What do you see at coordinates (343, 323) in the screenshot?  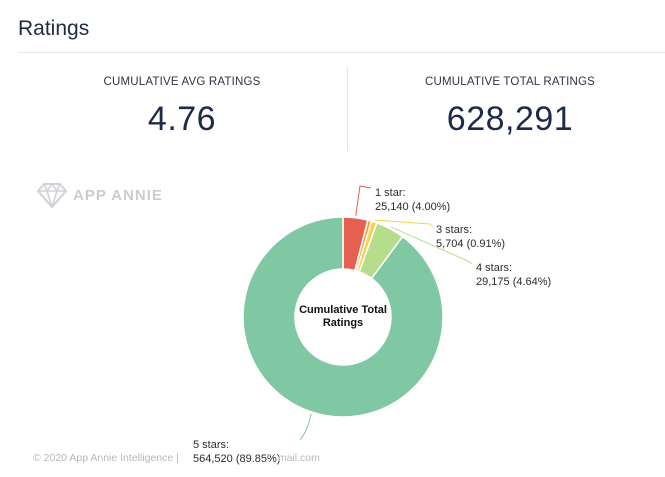 I see `center-label-line2: Ratings` at bounding box center [343, 323].